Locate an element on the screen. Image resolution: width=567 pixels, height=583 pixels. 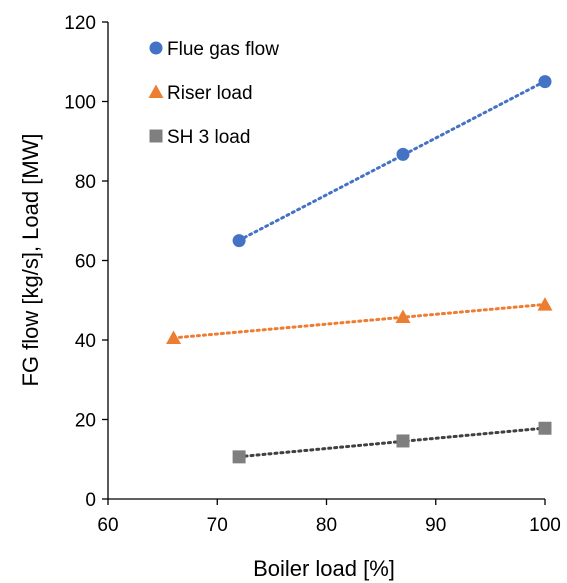
legend-label-riser-load: Riser load is located at coordinates (210, 93).